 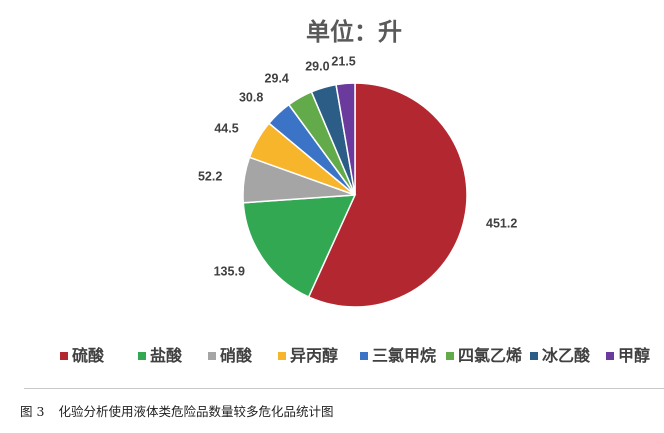 I want to click on data-label-3: 52.2, so click(x=210, y=177).